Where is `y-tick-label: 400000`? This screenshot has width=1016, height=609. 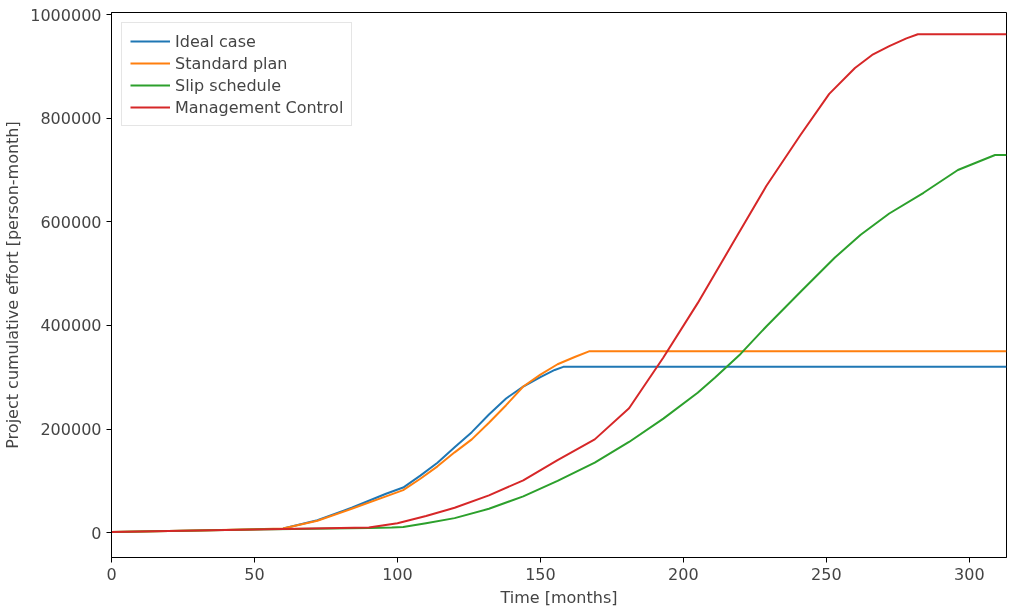 y-tick-label: 400000 is located at coordinates (71, 326).